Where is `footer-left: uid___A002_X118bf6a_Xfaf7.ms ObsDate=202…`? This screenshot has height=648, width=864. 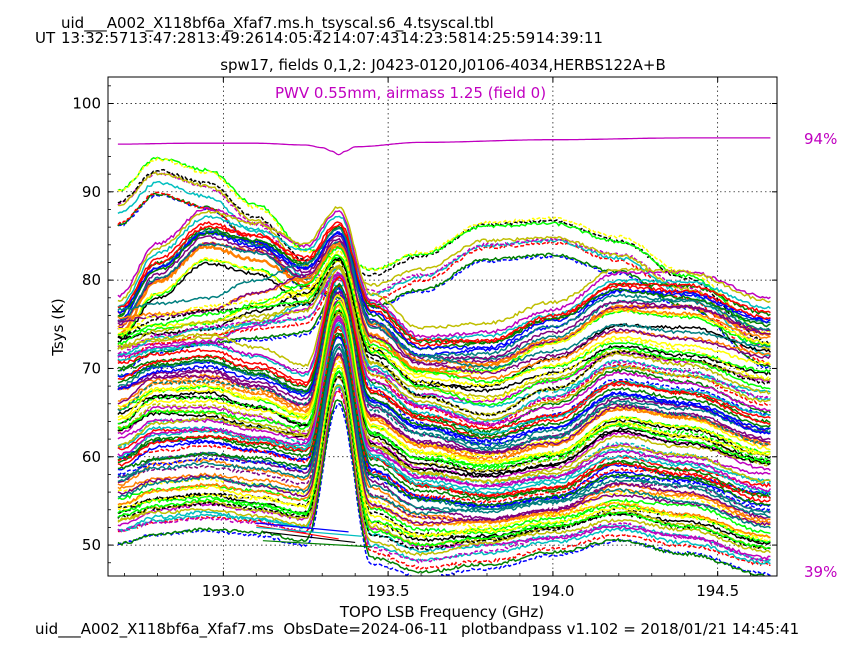 footer-left: uid___A002_X118bf6a_Xfaf7.ms ObsDate=202… is located at coordinates (242, 629).